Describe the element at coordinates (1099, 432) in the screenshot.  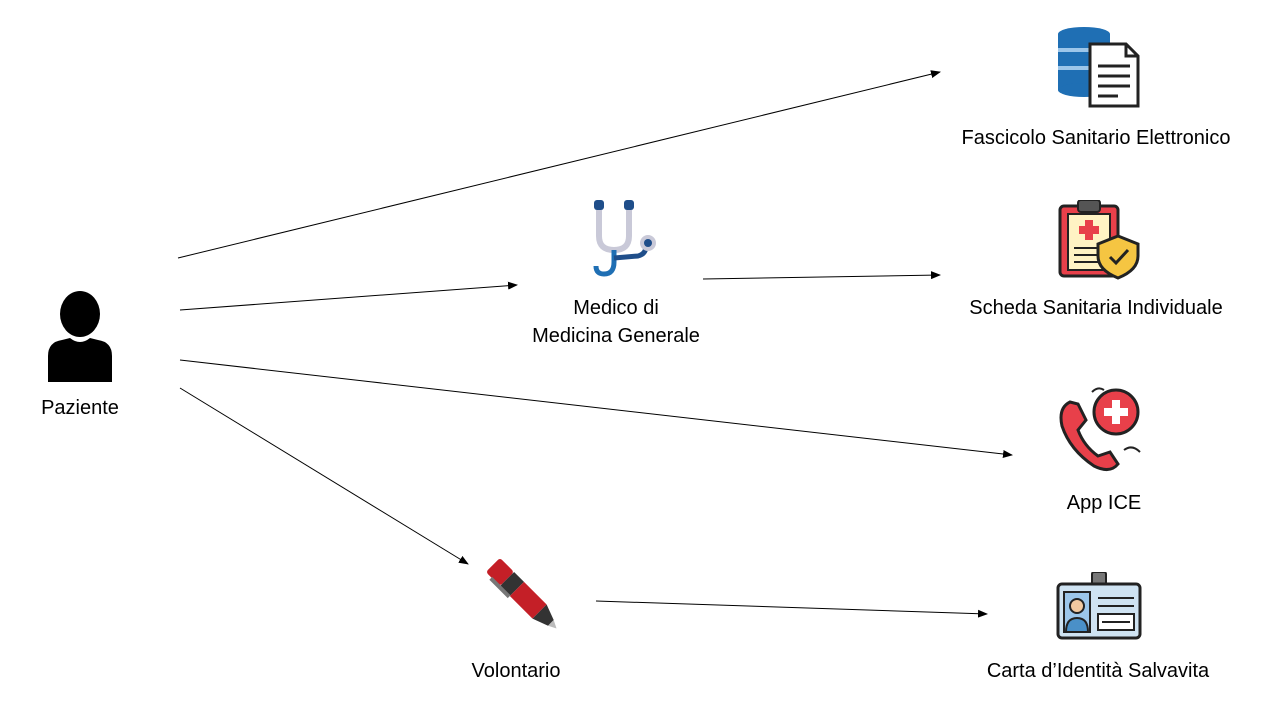
I see `emergency-phone-icon` at that location.